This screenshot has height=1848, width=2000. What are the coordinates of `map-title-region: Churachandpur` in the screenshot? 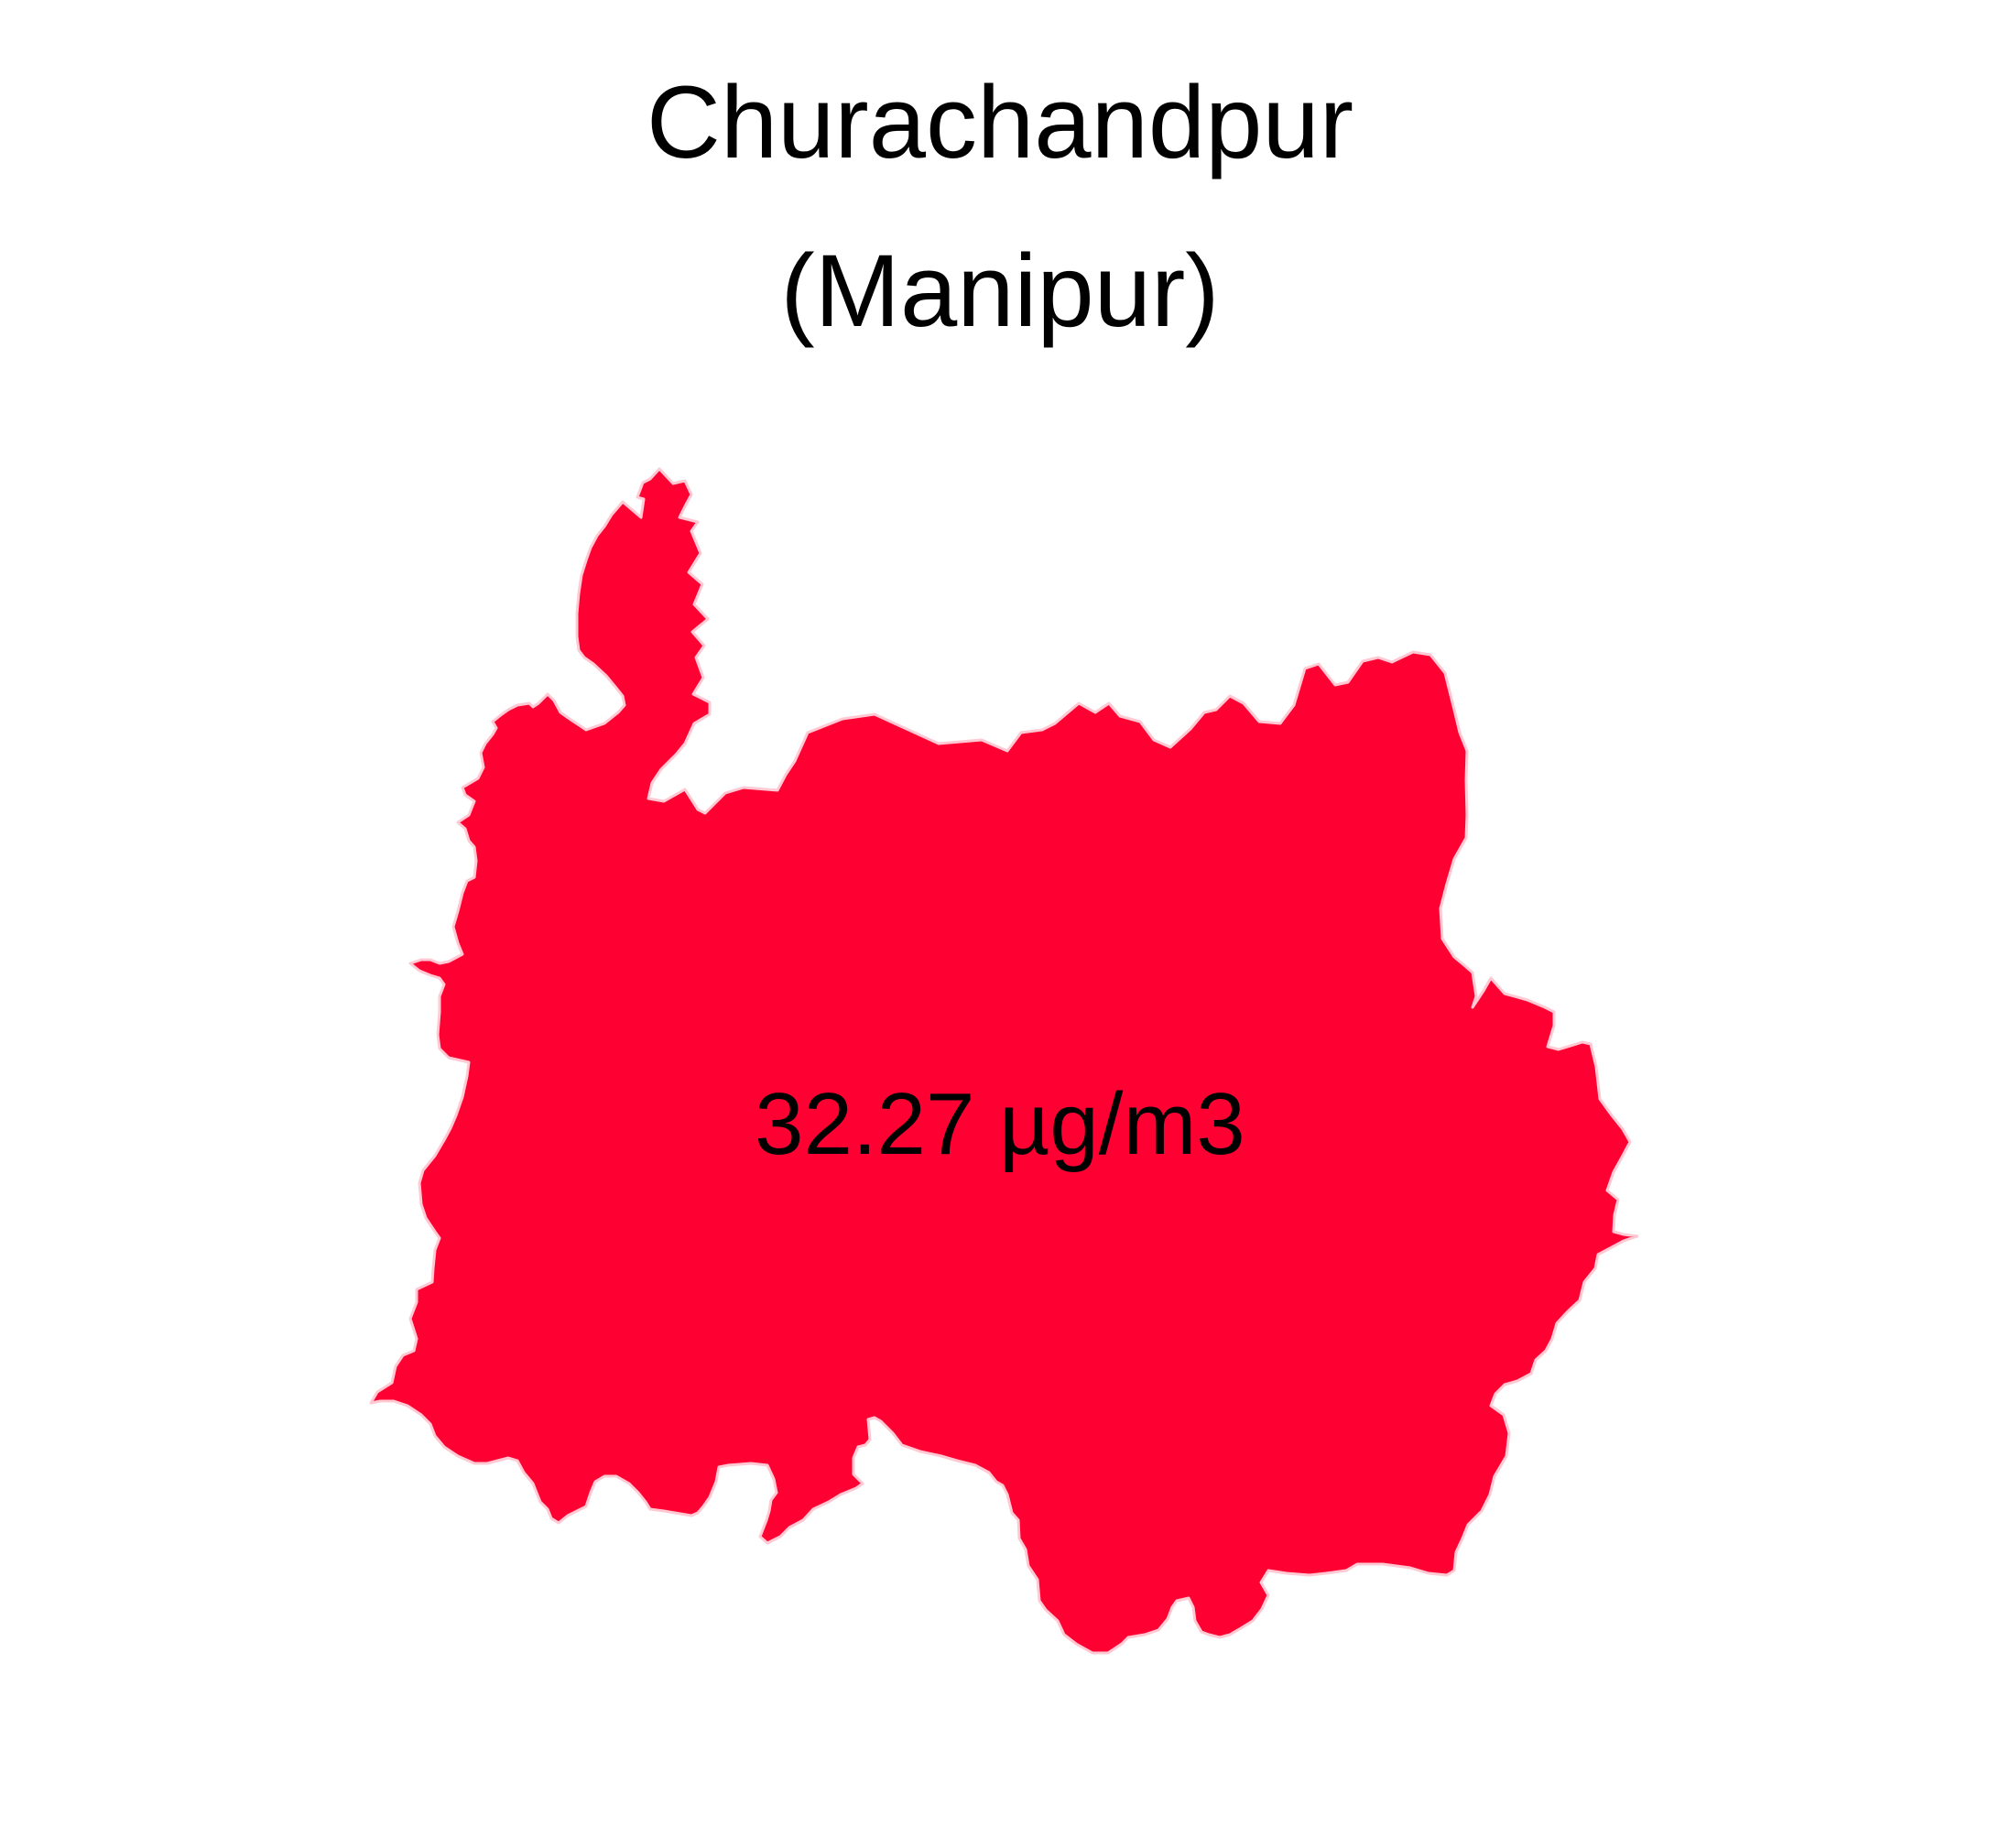 It's located at (1000, 122).